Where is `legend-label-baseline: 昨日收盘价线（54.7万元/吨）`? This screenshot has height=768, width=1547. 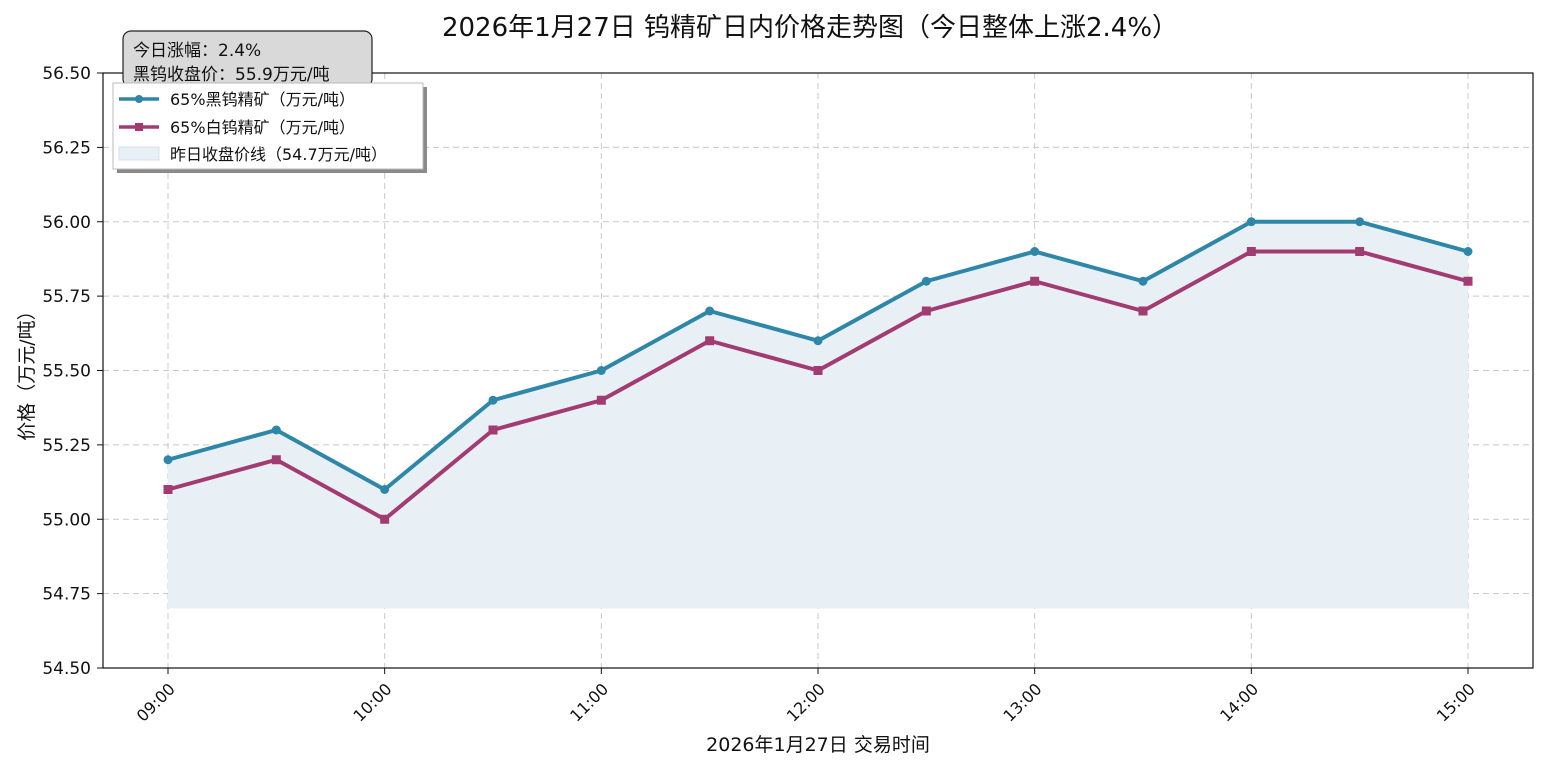
legend-label-baseline: 昨日收盘价线（54.7万元/吨） is located at coordinates (278, 154).